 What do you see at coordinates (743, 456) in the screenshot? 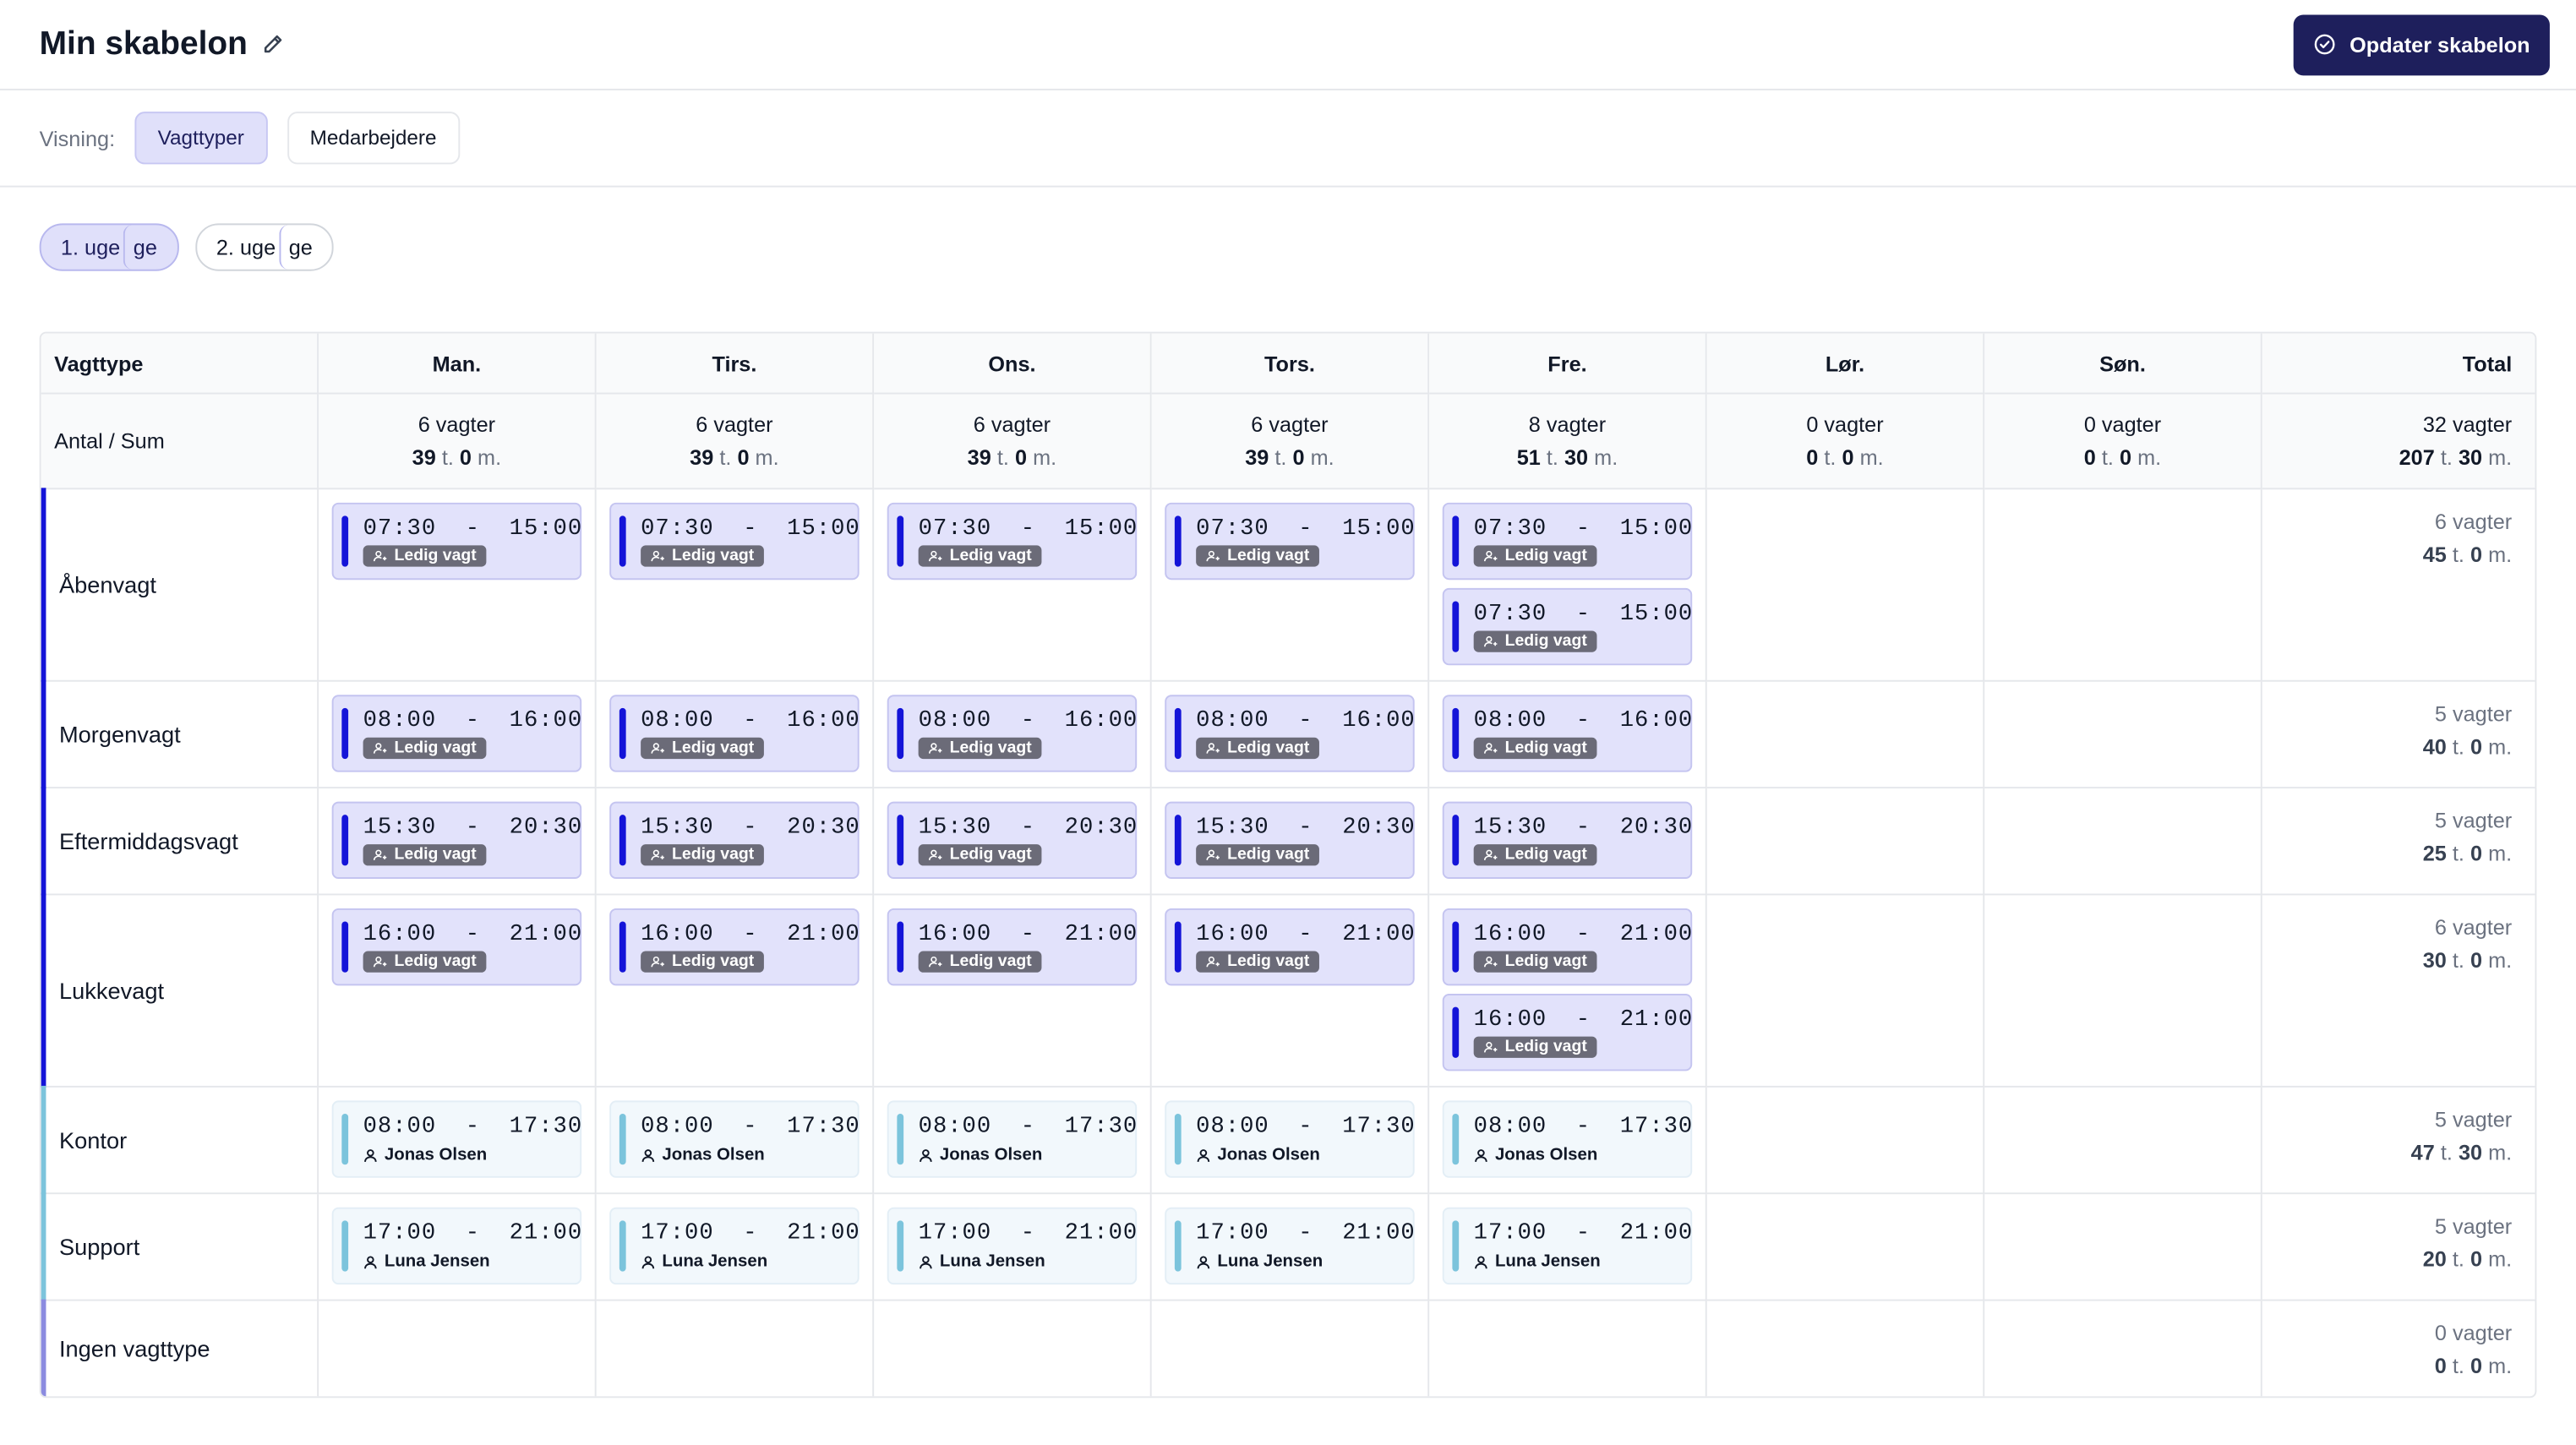
I see `sum-minutes-value: 0` at bounding box center [743, 456].